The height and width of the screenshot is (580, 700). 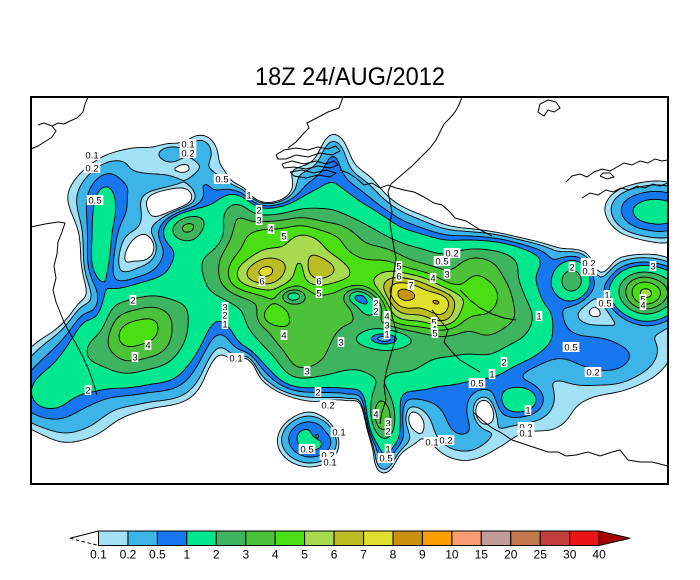 I want to click on svg-text: 25, so click(x=541, y=555).